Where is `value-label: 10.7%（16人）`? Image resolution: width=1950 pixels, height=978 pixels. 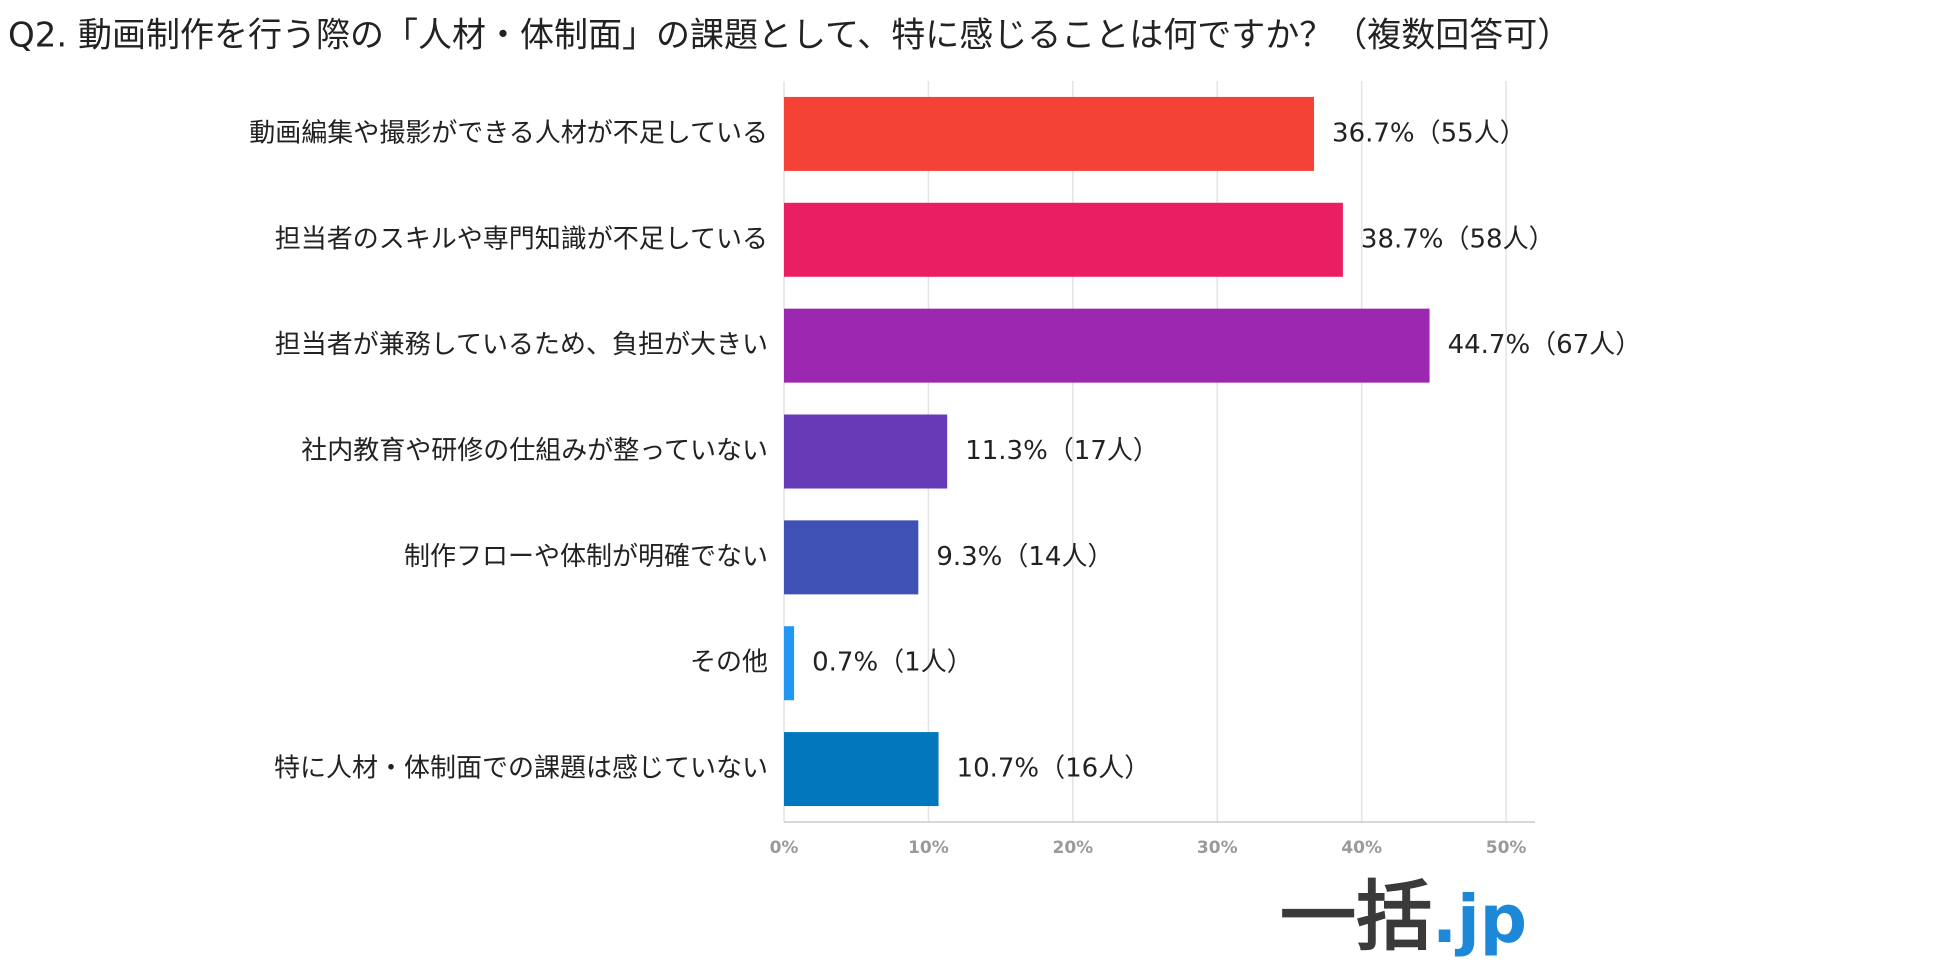 value-label: 10.7%（16人） is located at coordinates (1054, 769).